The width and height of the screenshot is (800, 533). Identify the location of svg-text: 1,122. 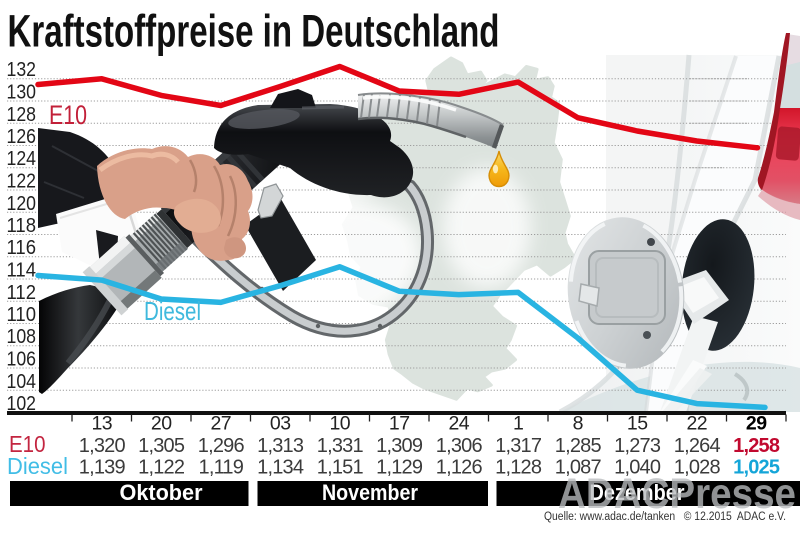
(161, 468).